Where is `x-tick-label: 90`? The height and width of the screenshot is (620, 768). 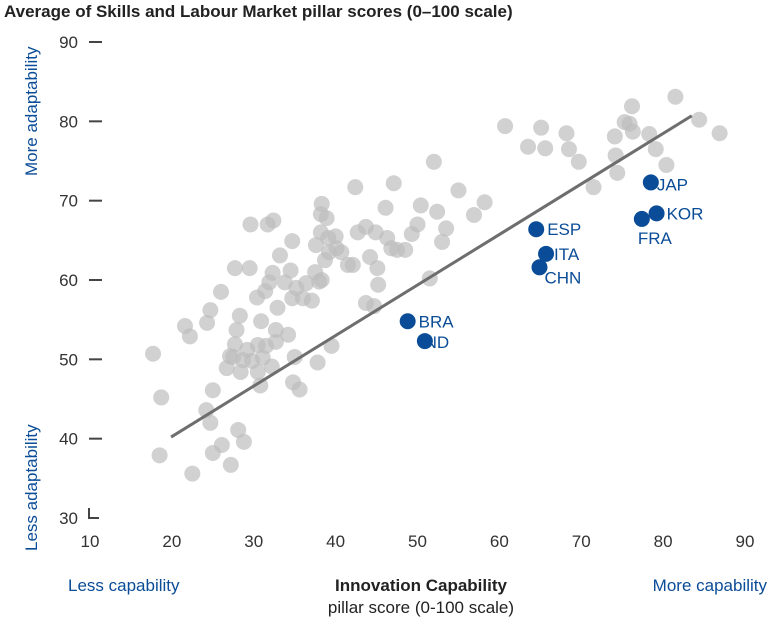
x-tick-label: 90 is located at coordinates (745, 541).